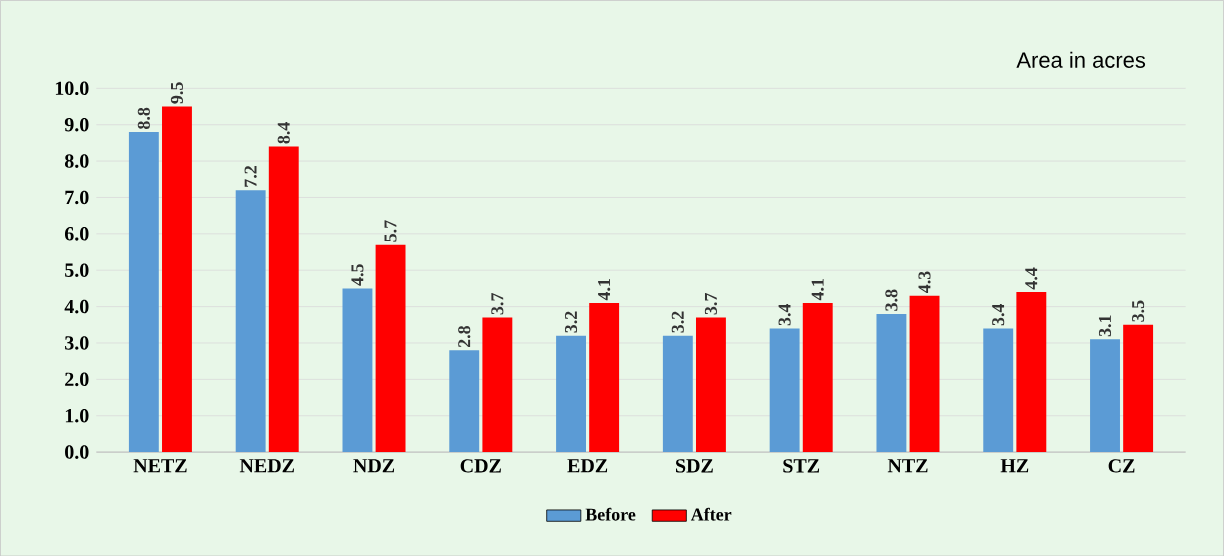  What do you see at coordinates (76, 306) in the screenshot?
I see `y-tick-label: 4.0` at bounding box center [76, 306].